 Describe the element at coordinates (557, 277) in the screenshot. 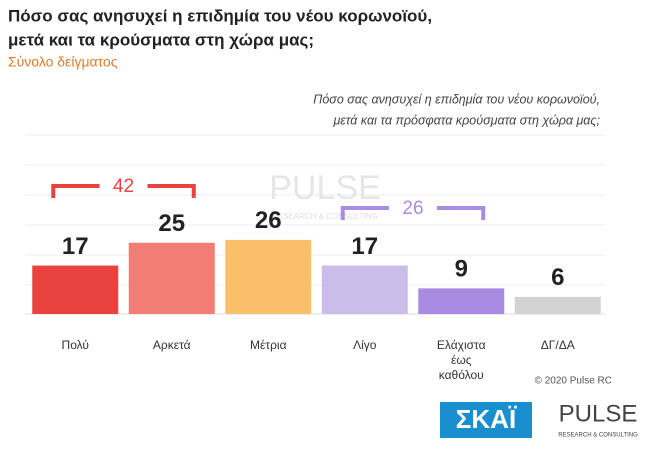

I see `value-label: 6` at that location.